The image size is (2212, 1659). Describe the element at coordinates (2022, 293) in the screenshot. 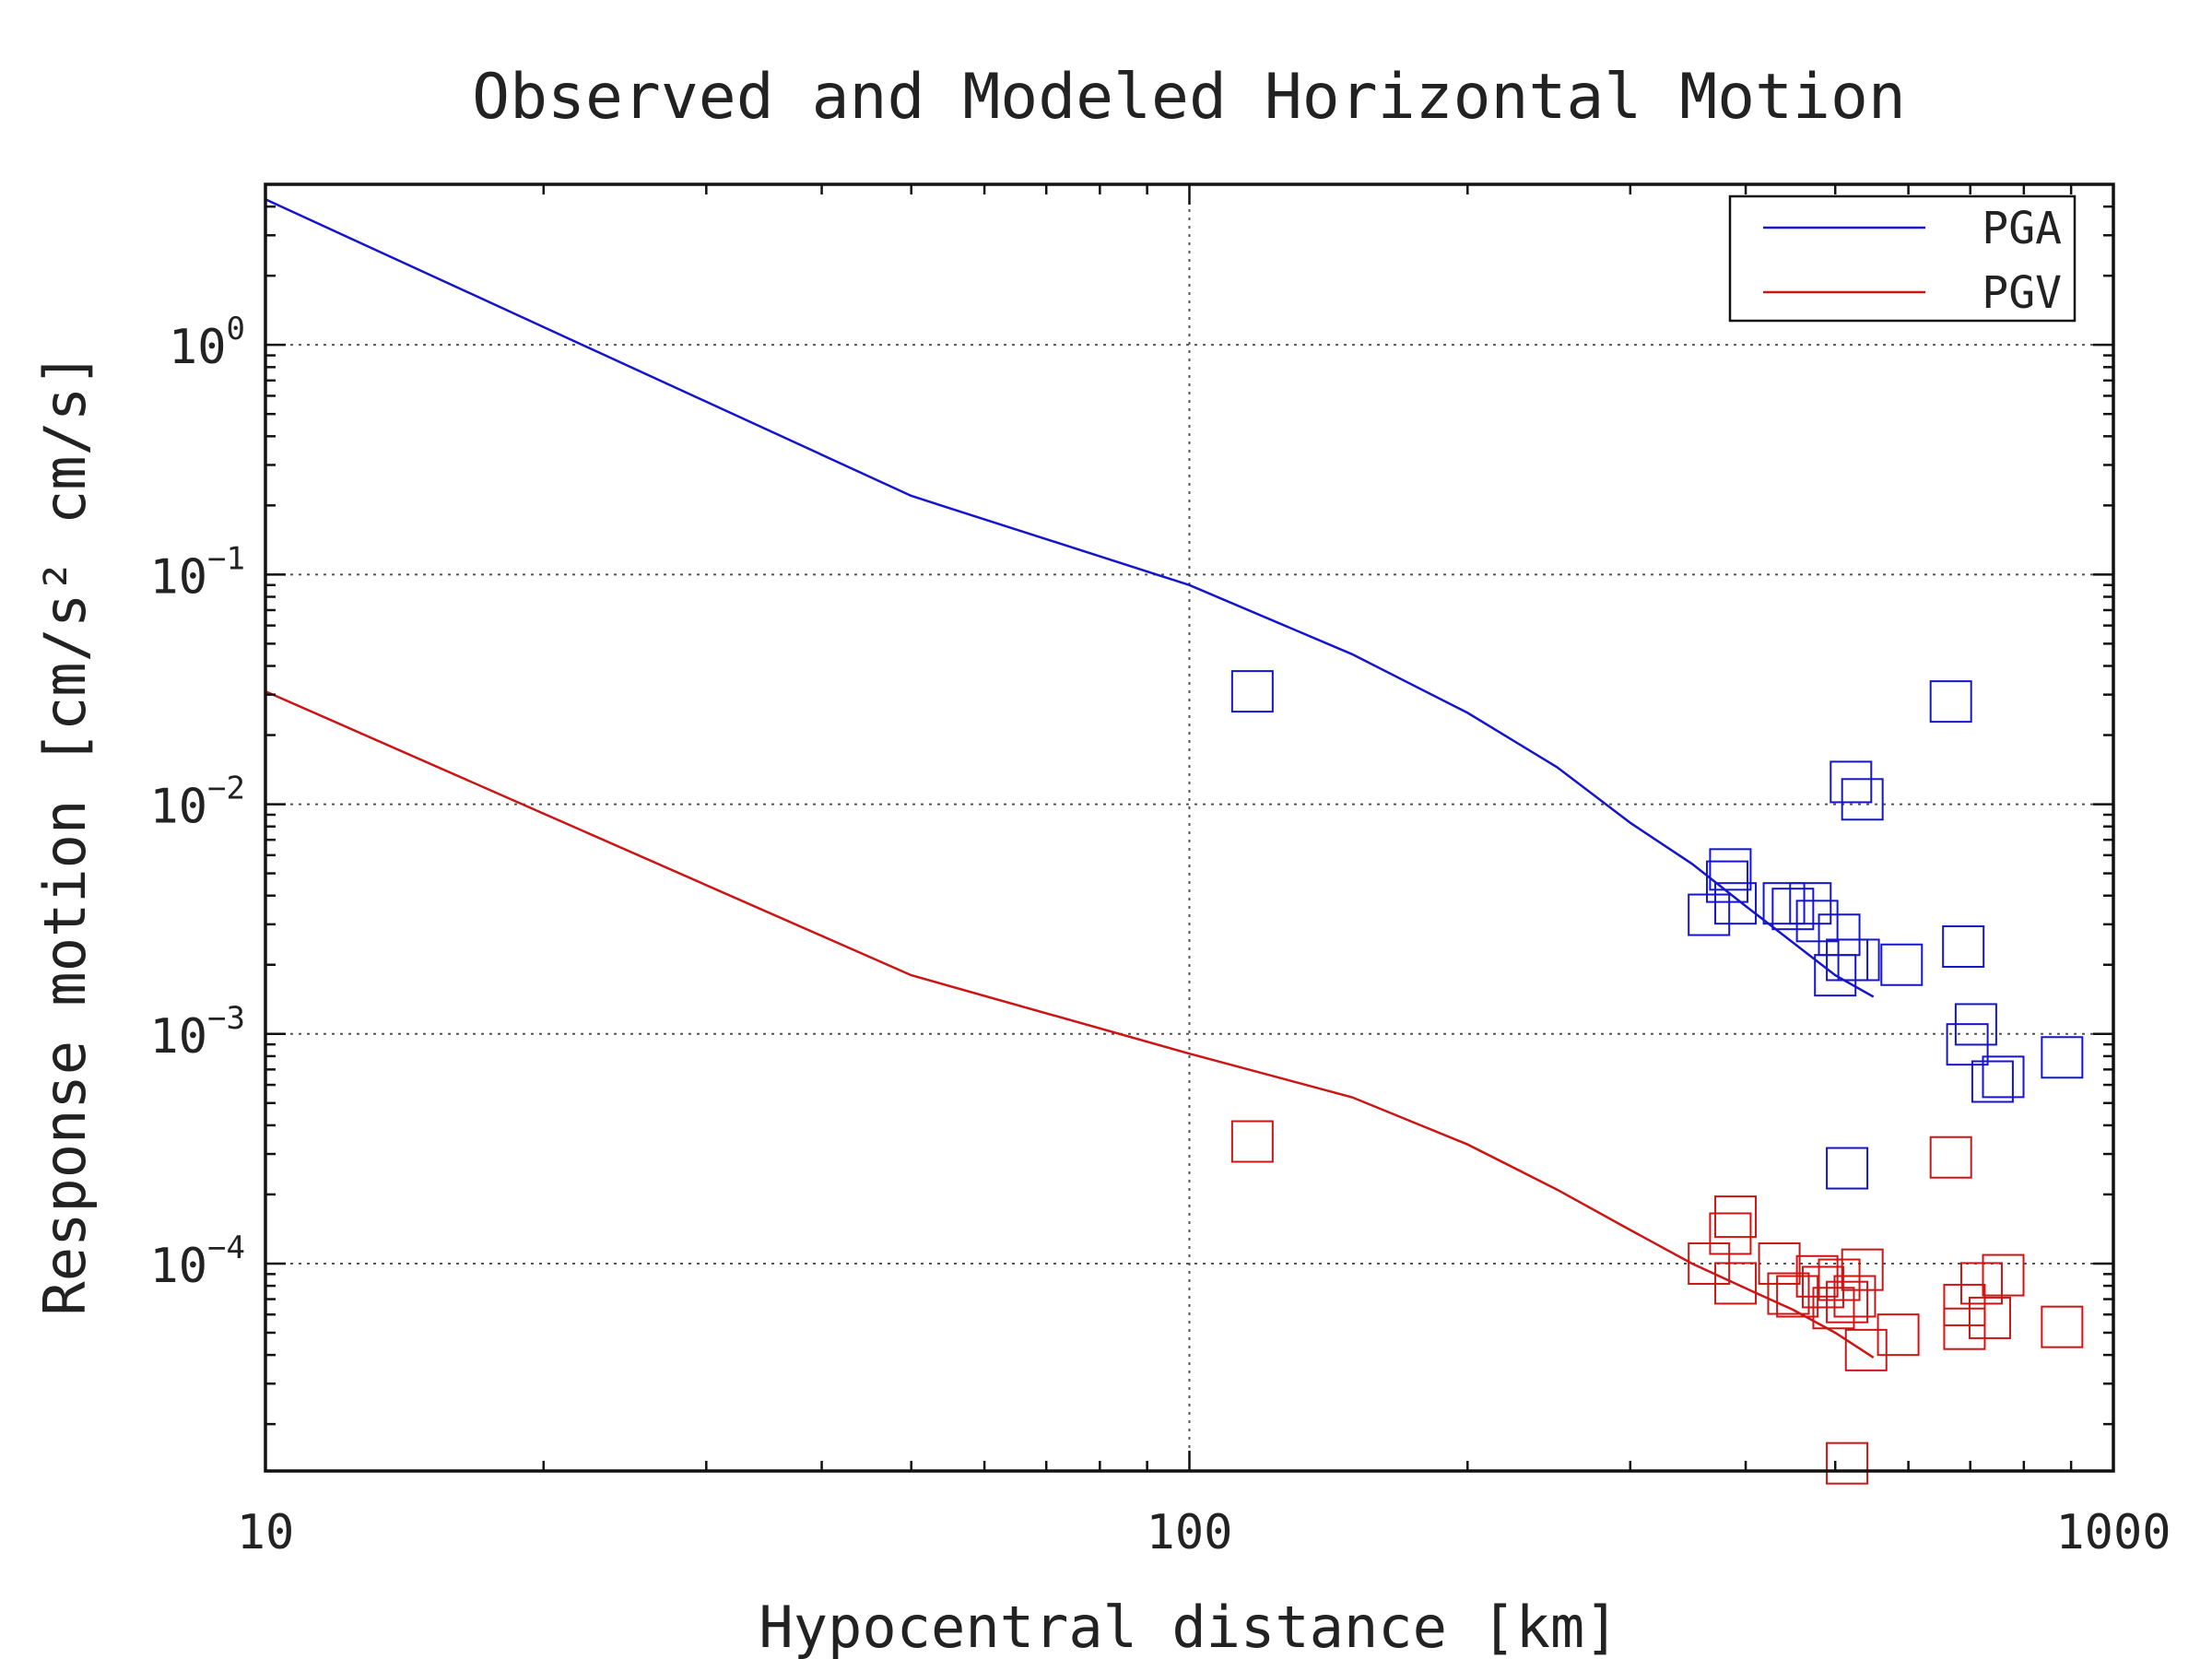

I see `legend-label-pgv: PGV` at that location.